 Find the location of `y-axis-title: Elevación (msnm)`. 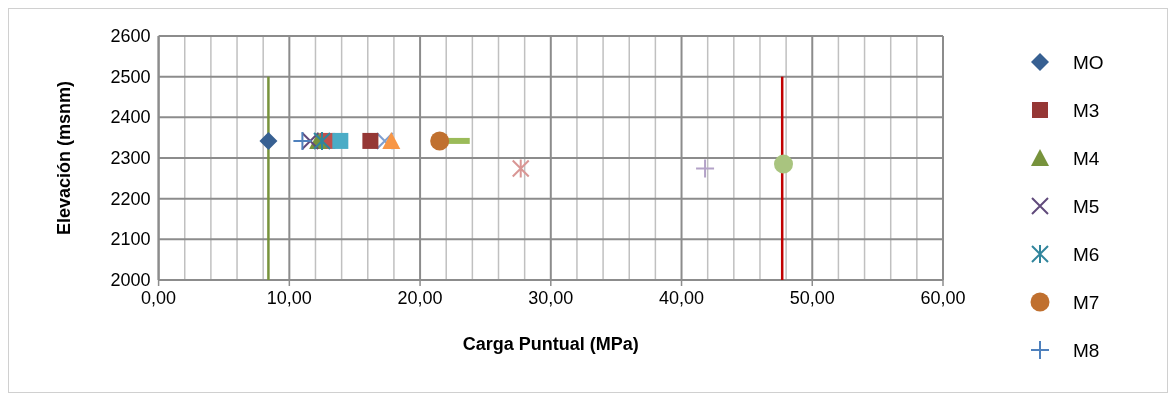

y-axis-title: Elevación (msnm) is located at coordinates (64, 158).